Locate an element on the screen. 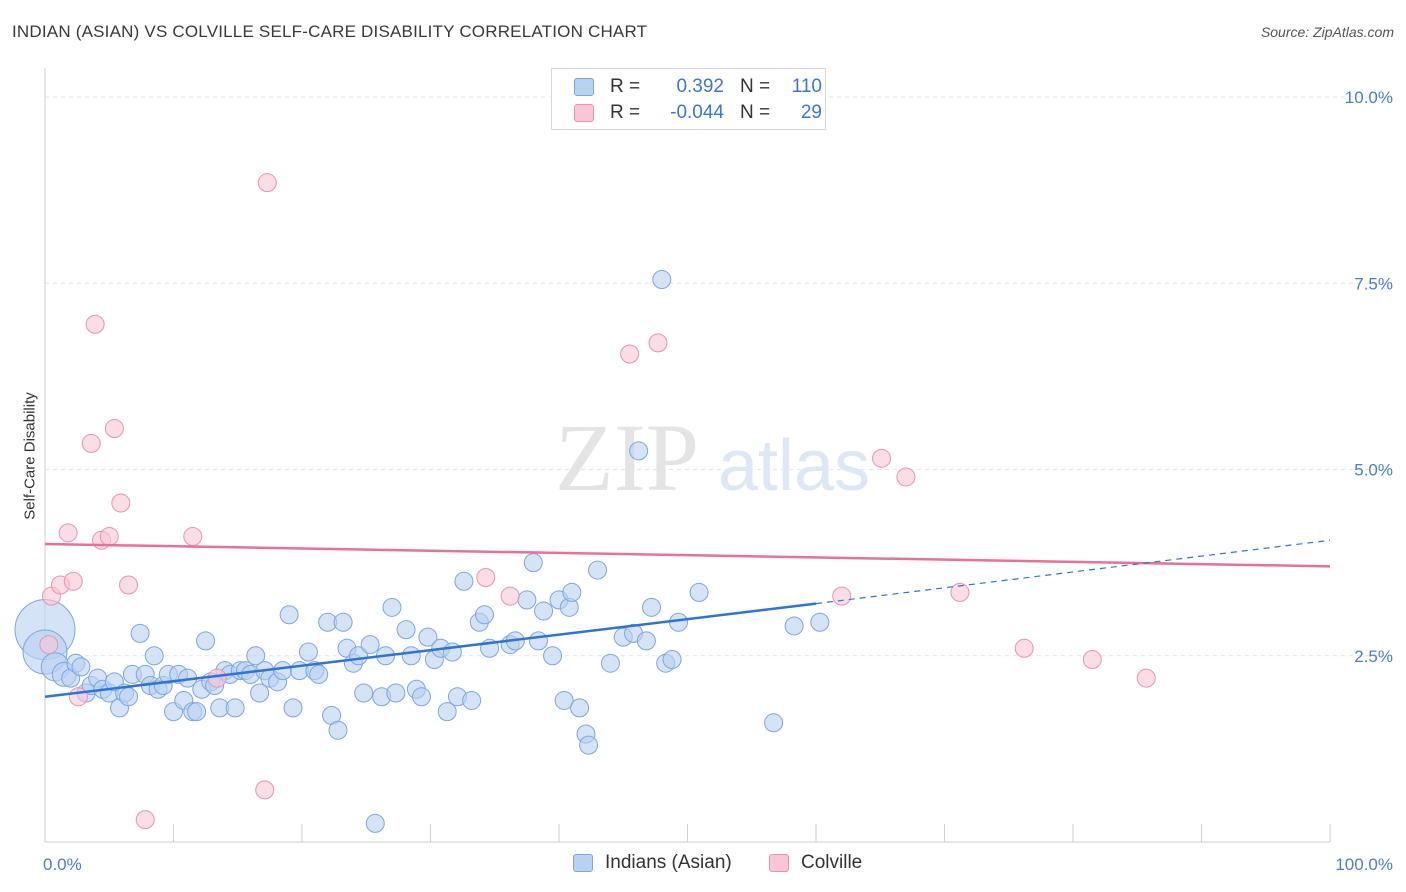  x-tick-label-min: 0.0% is located at coordinates (62, 864).